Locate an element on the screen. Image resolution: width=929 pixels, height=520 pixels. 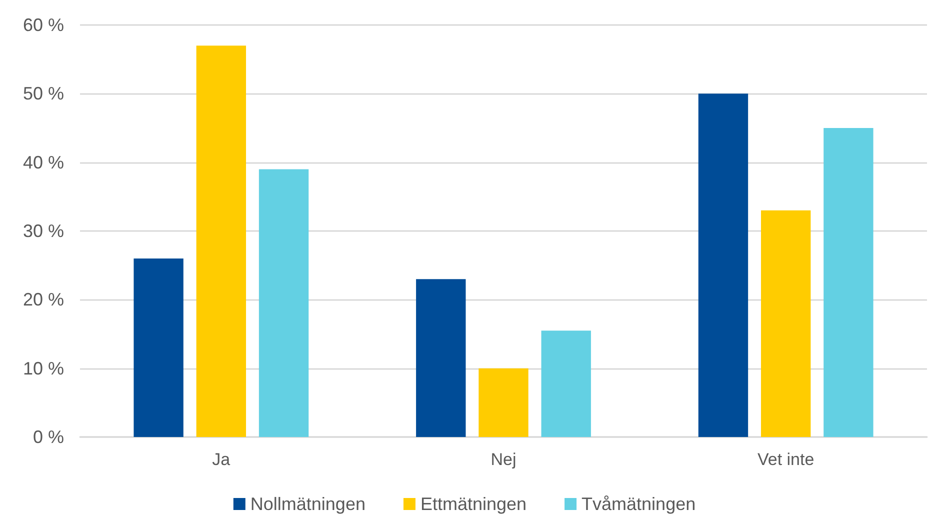
x-tick-label: Vet inte is located at coordinates (785, 459).